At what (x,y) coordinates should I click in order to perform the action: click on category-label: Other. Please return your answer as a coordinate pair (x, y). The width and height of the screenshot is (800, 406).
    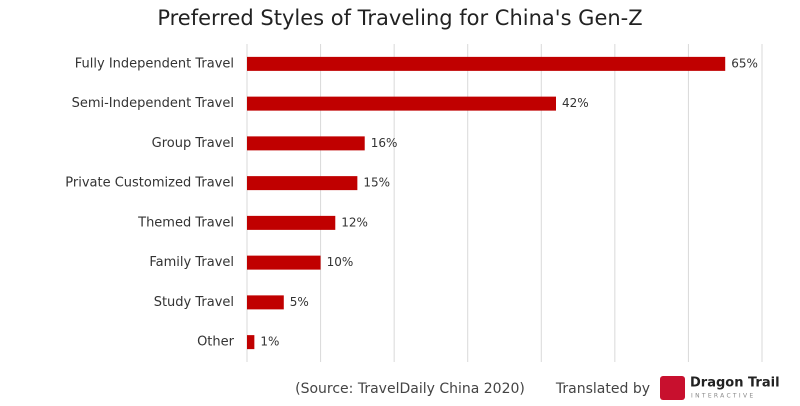
    Looking at the image, I should click on (216, 342).